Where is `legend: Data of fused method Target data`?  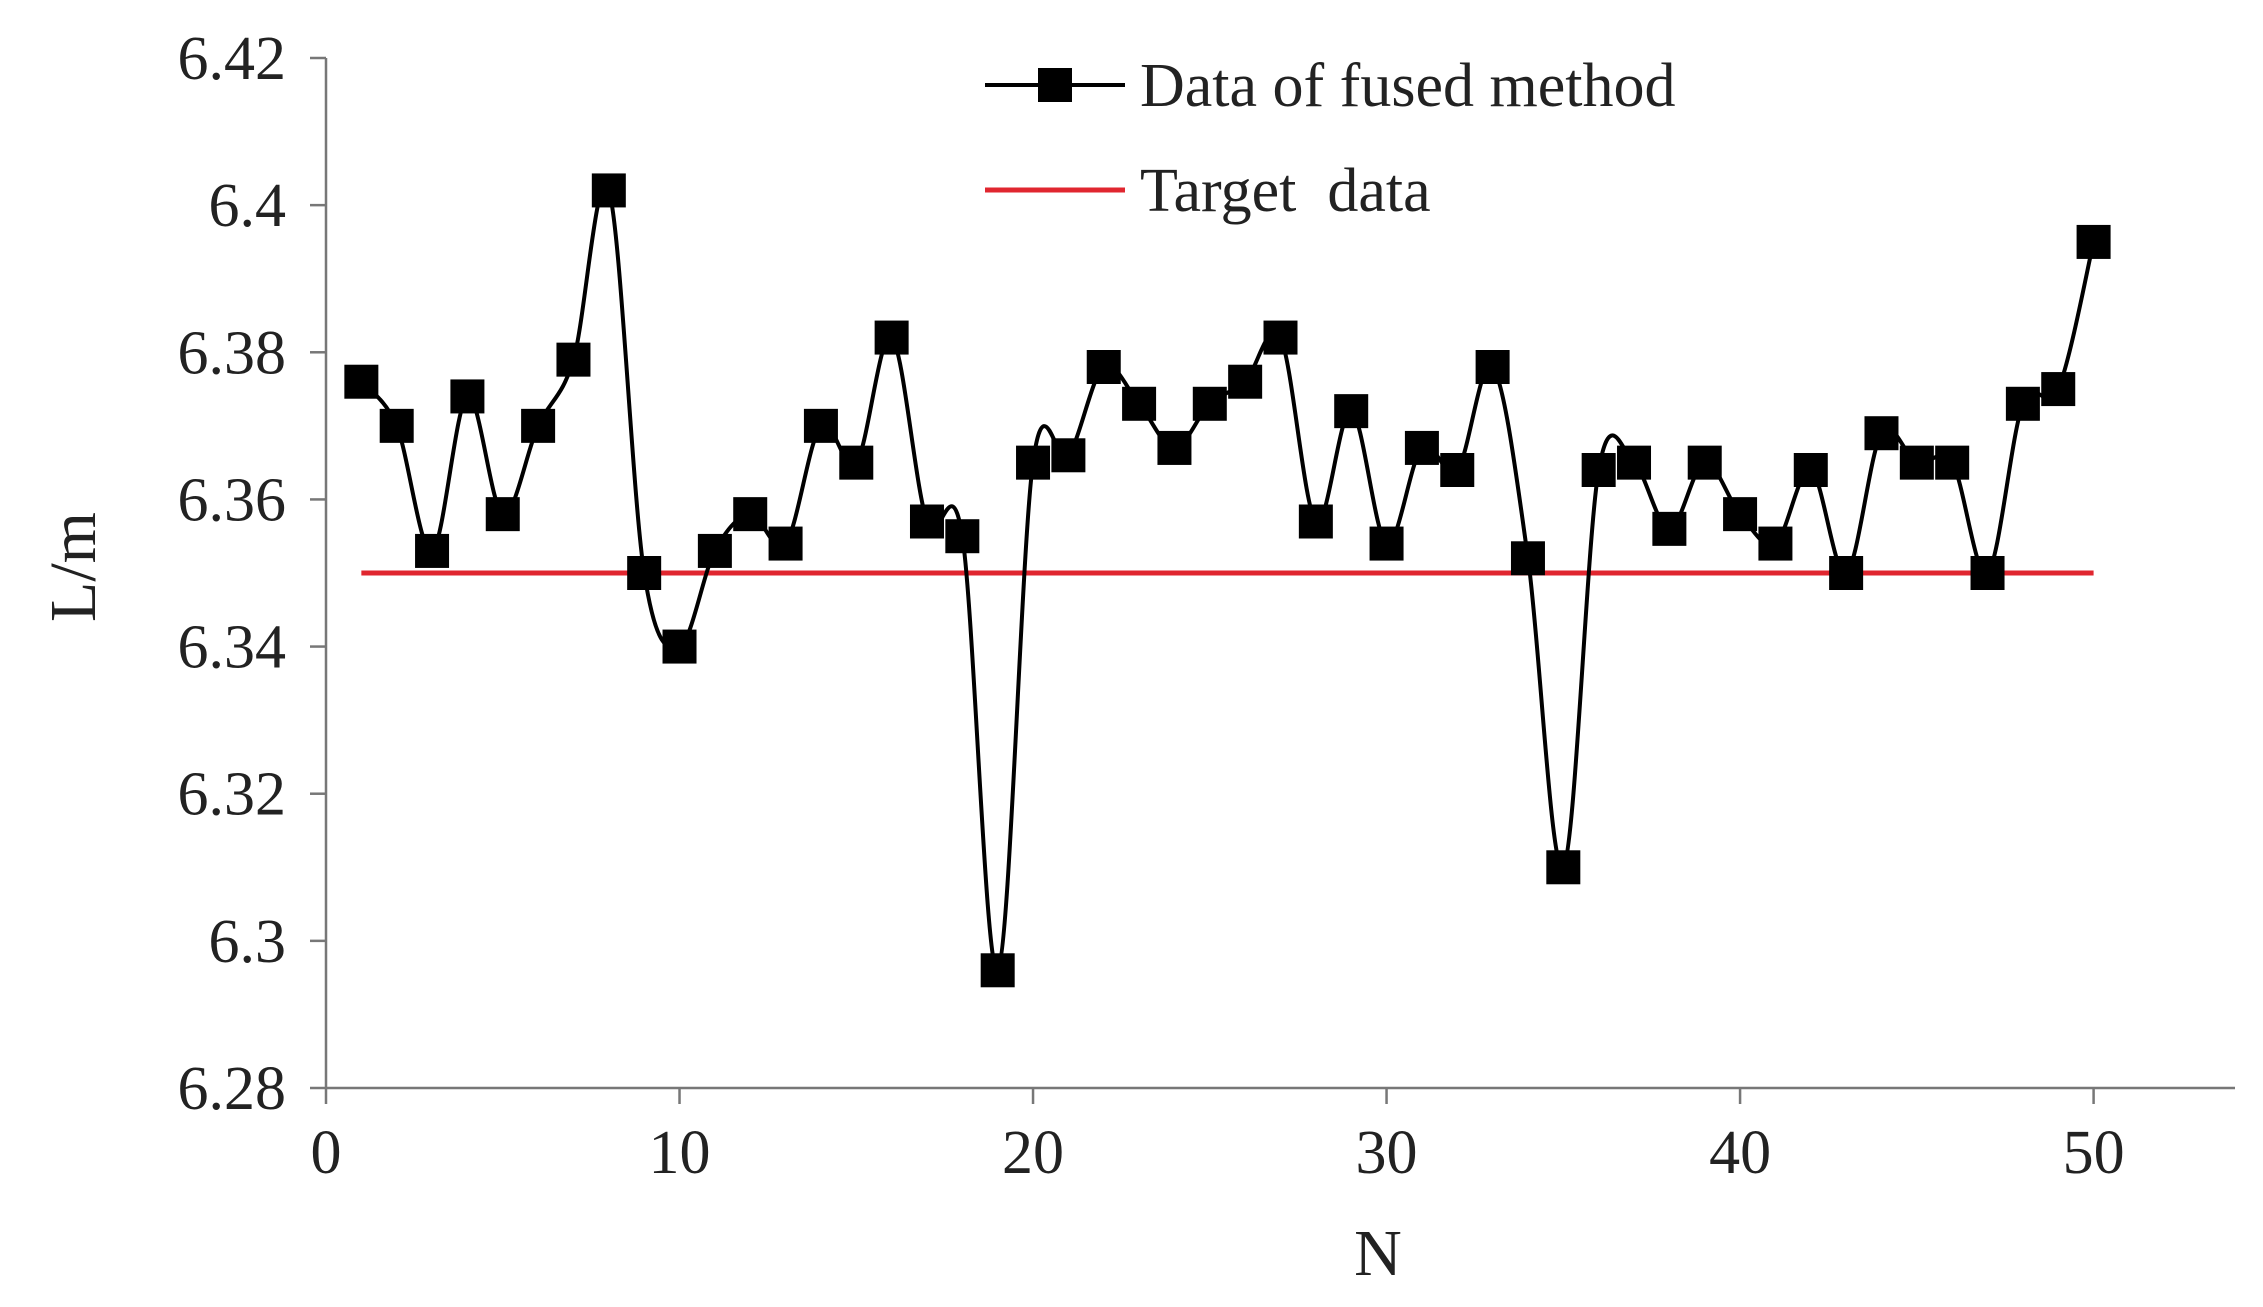 legend: Data of fused method Target data is located at coordinates (1330, 138).